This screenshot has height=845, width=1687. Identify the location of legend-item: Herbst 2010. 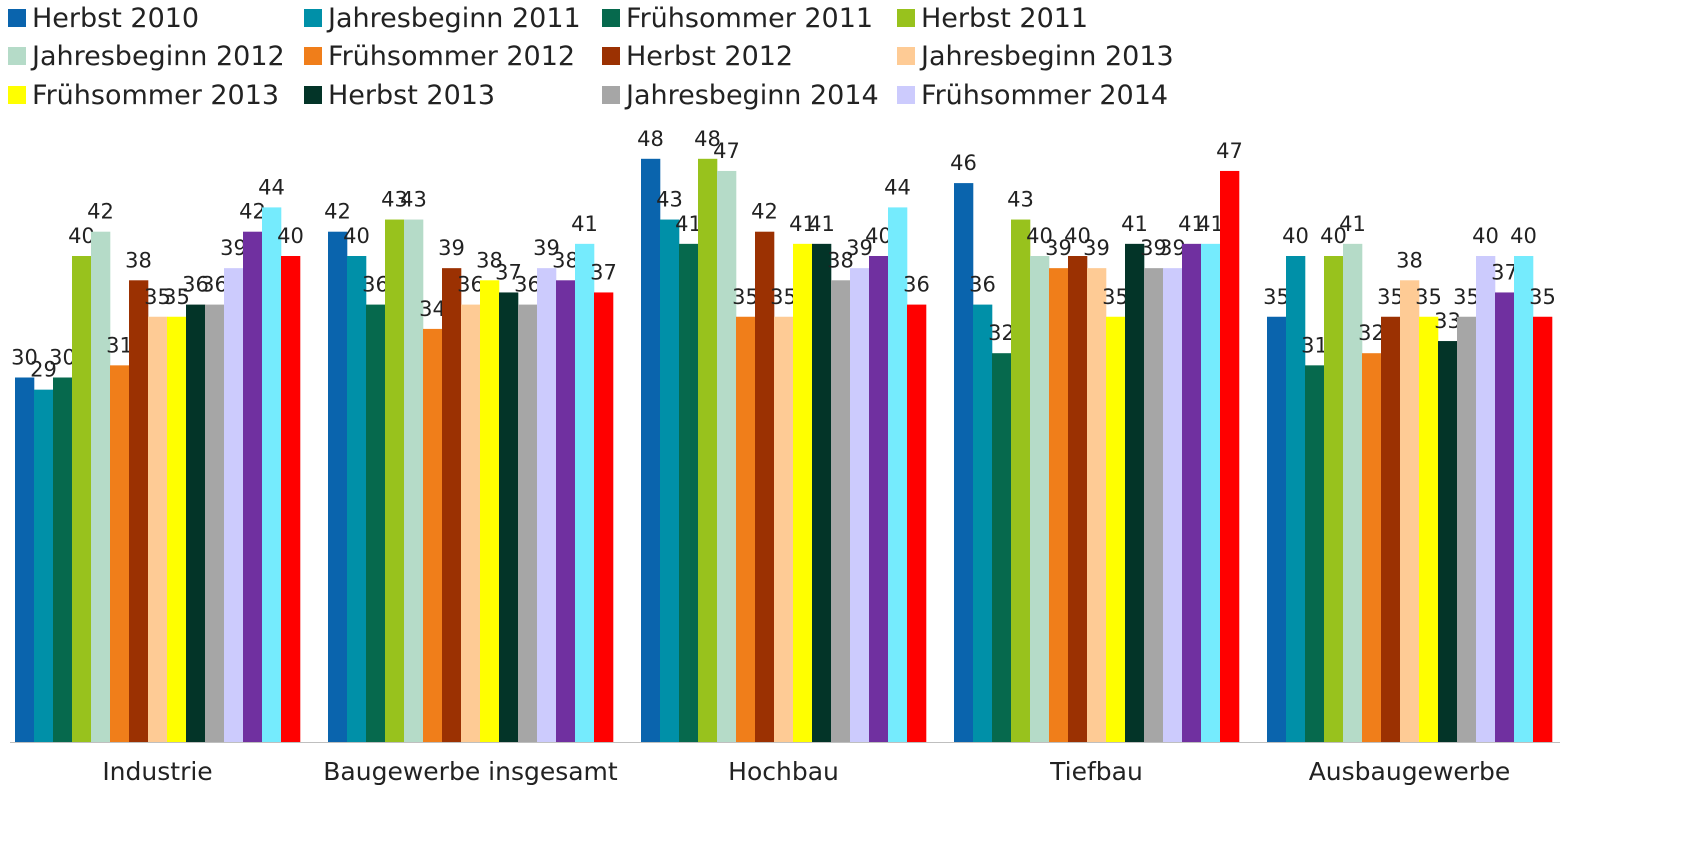
(103, 18).